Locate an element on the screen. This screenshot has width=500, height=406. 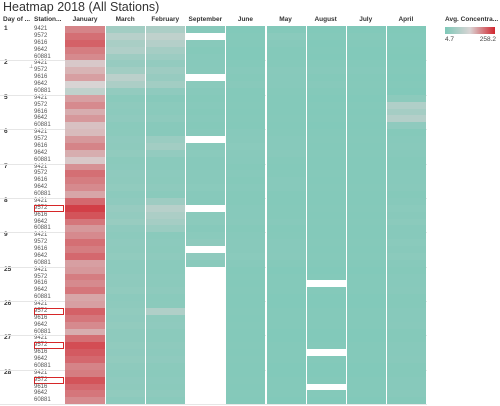
column-header-january: January is located at coordinates (85, 19).